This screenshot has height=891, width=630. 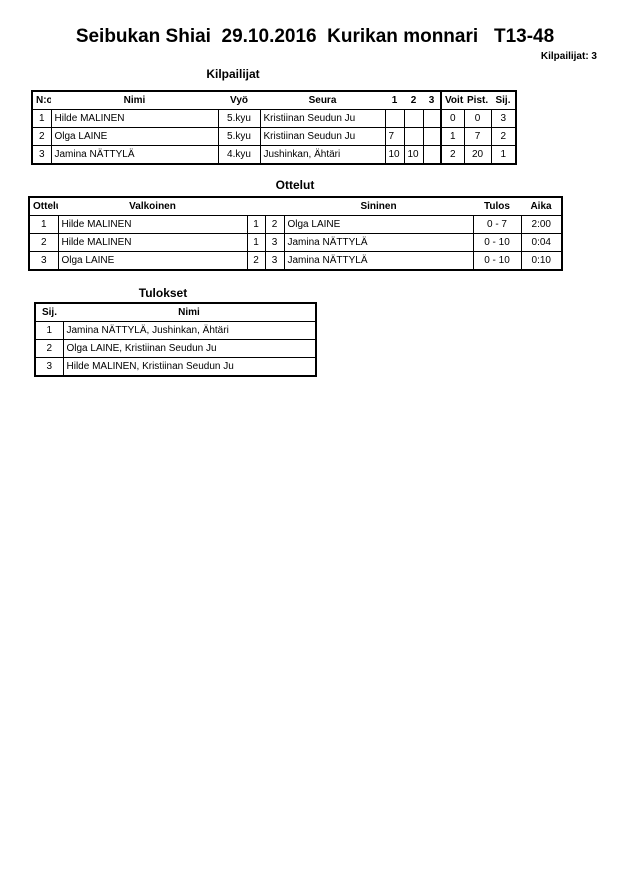 I want to click on table-cell: Hilde MALINEN, Kristiinan Seudun Ju, so click(x=189, y=367).